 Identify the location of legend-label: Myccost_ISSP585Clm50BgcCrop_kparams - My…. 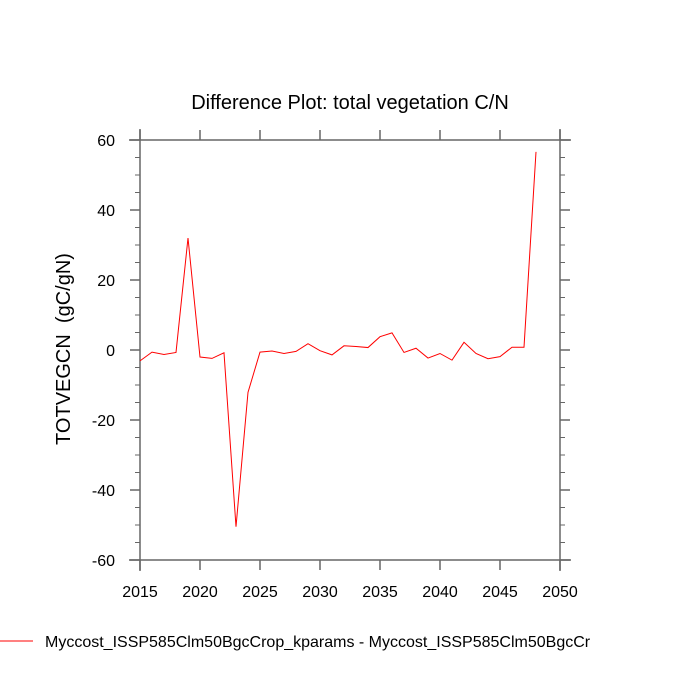
(318, 642).